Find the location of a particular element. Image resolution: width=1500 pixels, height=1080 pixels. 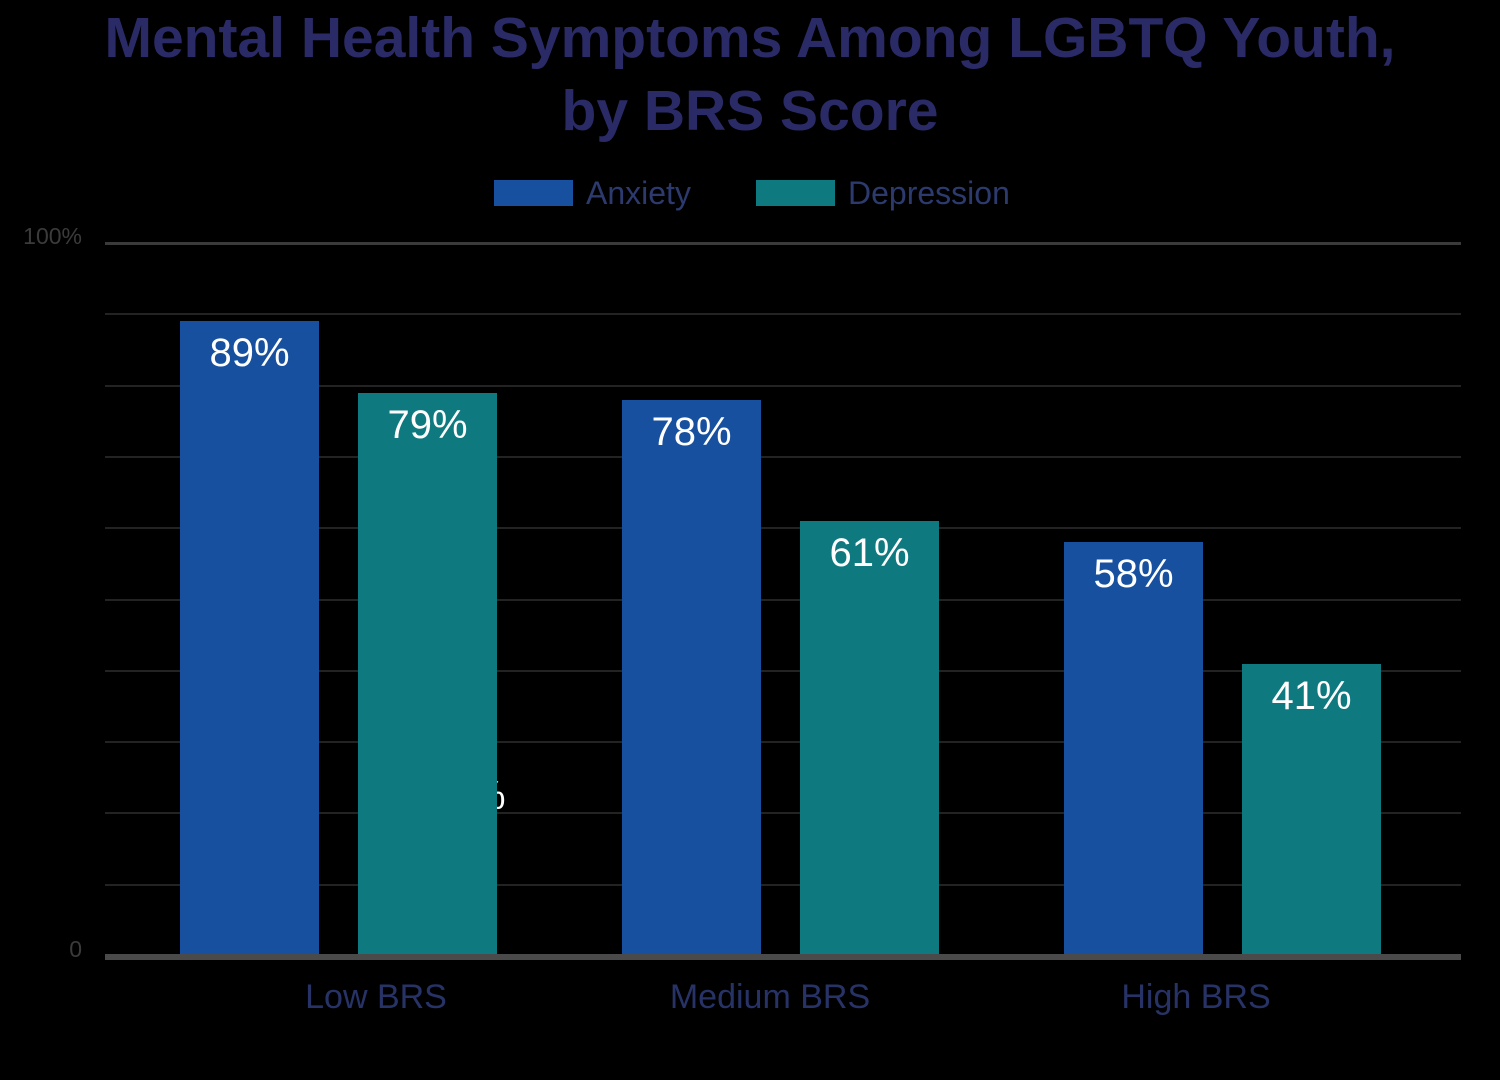

x-axis-line is located at coordinates (783, 957).